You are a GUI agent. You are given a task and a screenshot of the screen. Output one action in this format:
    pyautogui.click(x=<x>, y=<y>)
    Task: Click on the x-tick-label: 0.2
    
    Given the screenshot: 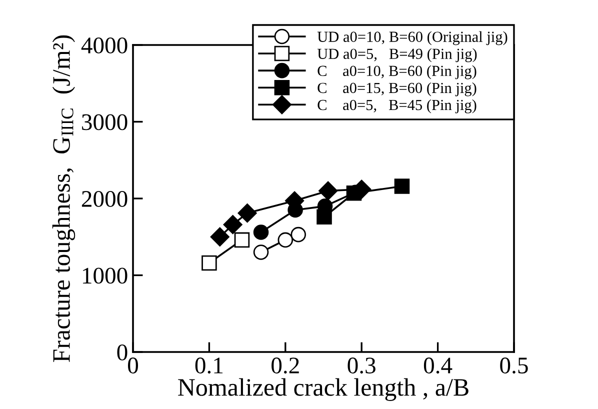 What is the action you would take?
    pyautogui.click(x=285, y=366)
    